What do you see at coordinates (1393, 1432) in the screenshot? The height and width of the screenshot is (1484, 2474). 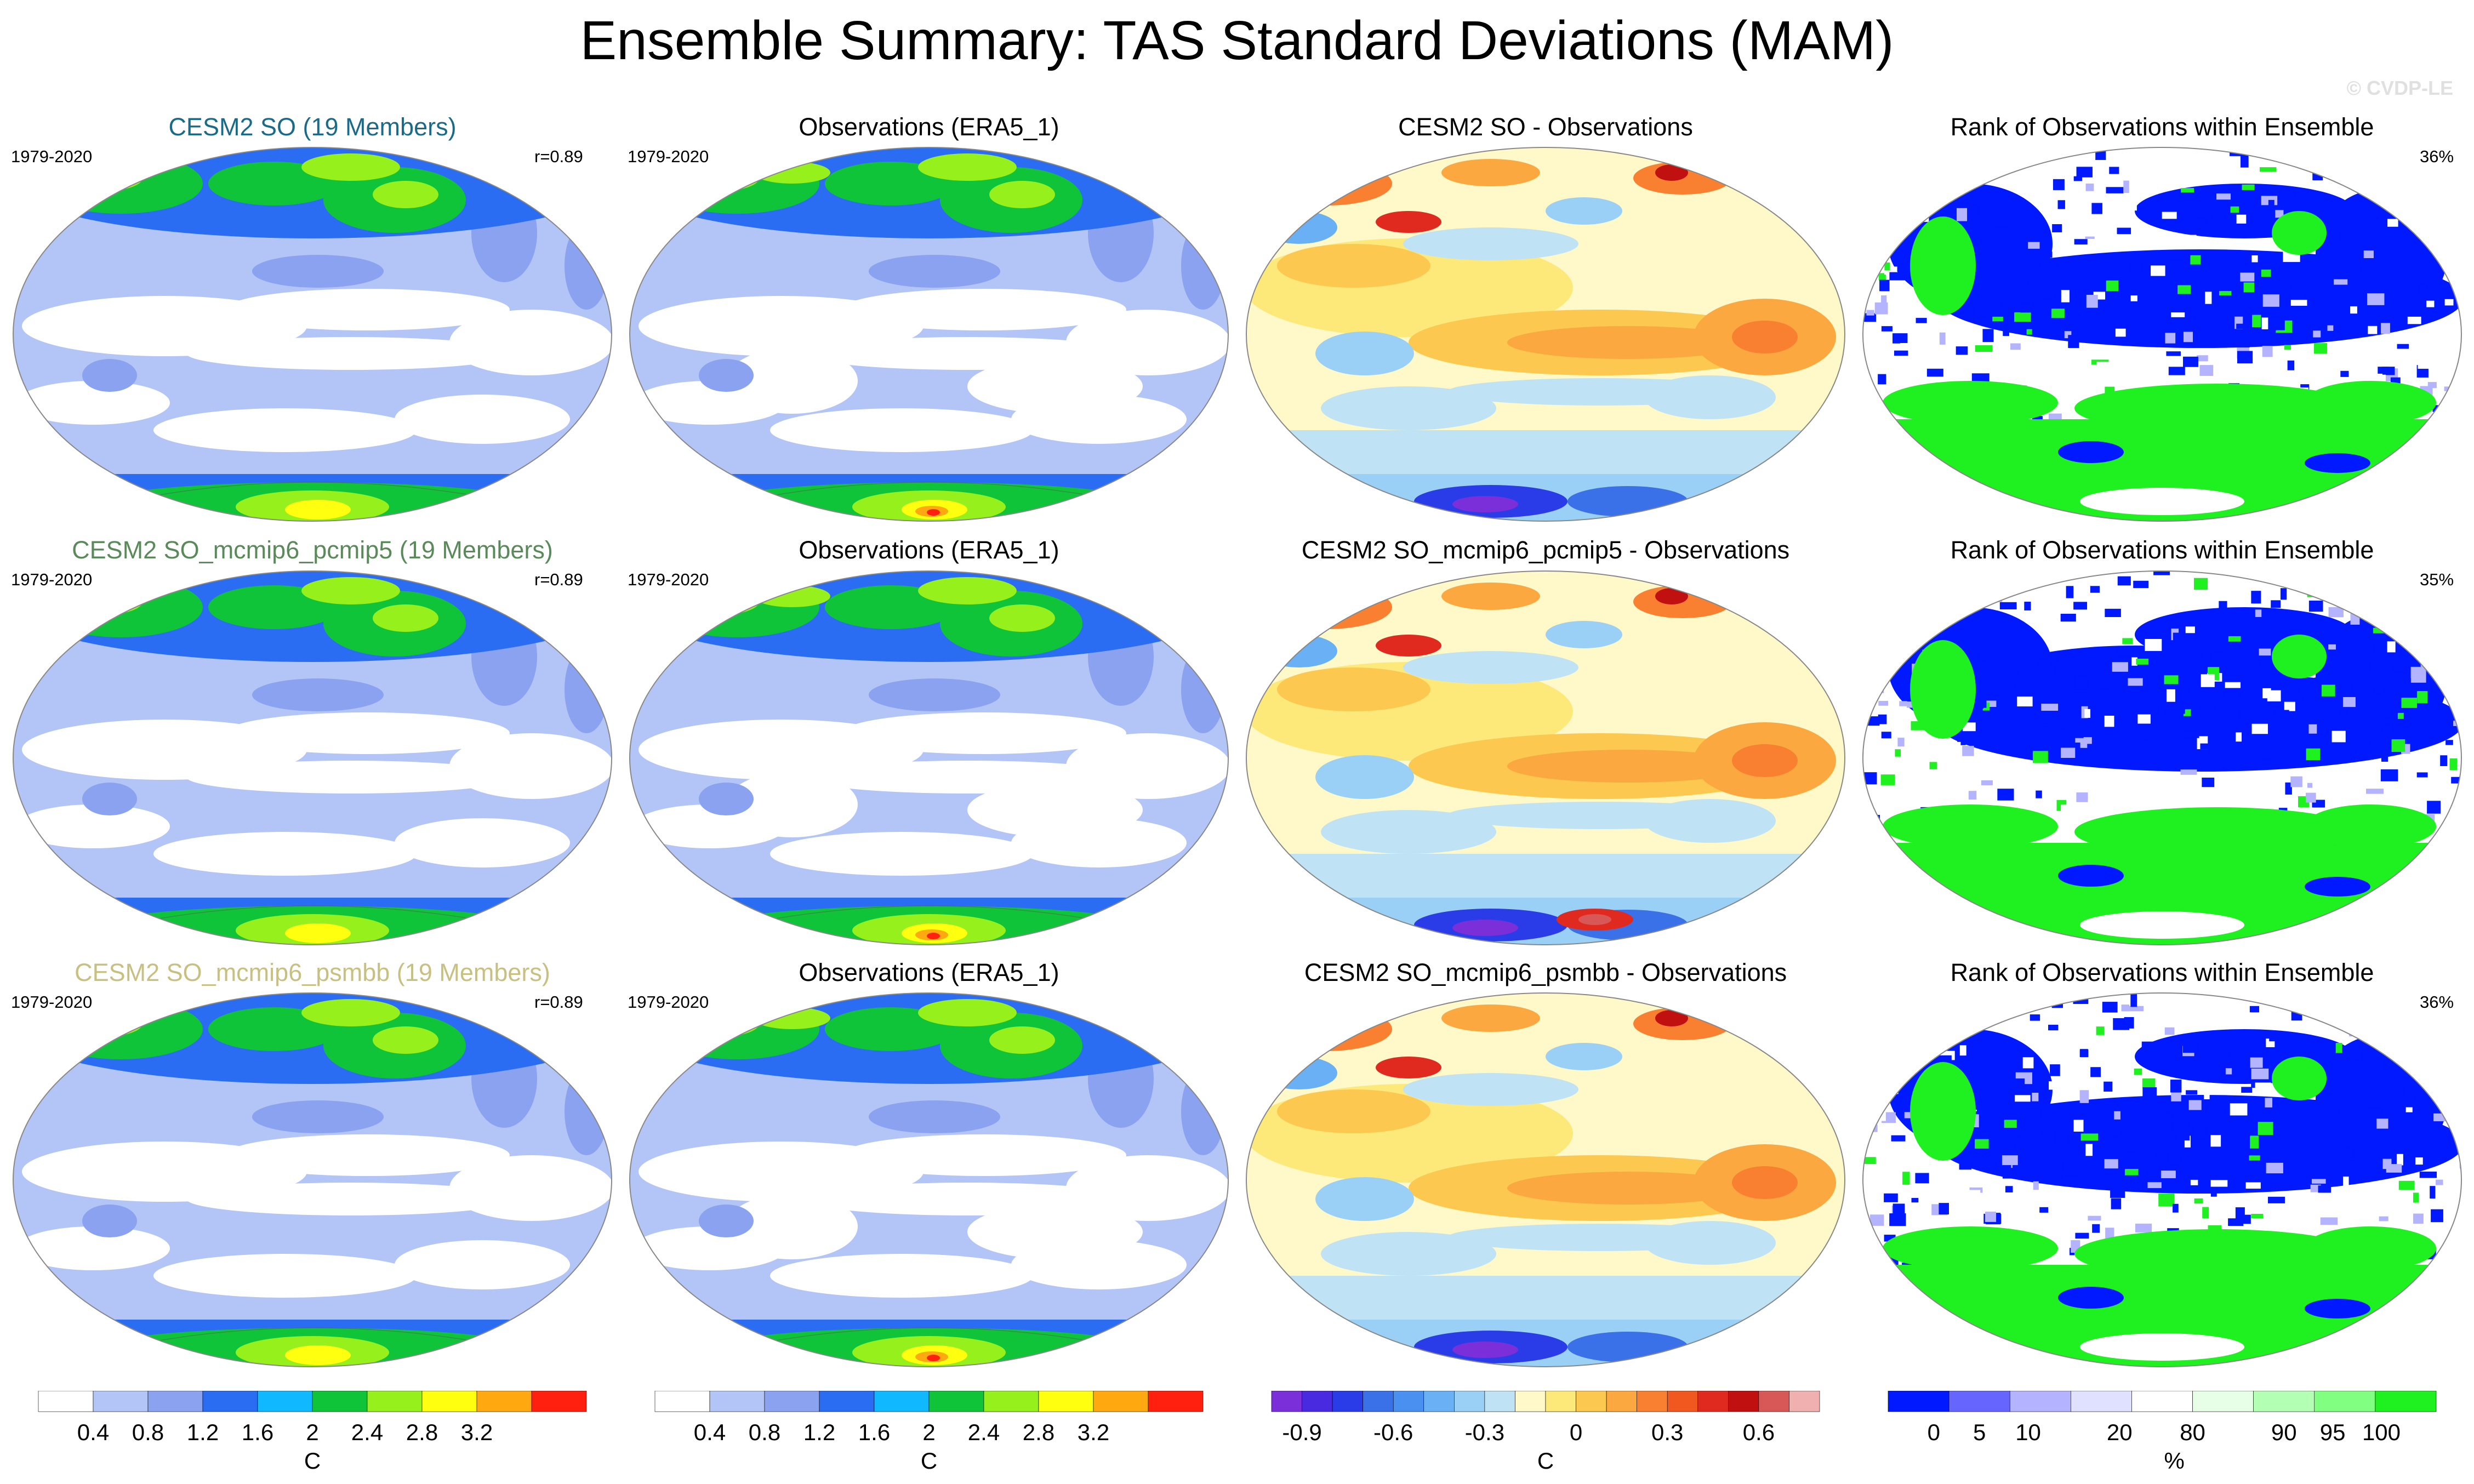 I see `colorbar-tick-label: -0.6` at bounding box center [1393, 1432].